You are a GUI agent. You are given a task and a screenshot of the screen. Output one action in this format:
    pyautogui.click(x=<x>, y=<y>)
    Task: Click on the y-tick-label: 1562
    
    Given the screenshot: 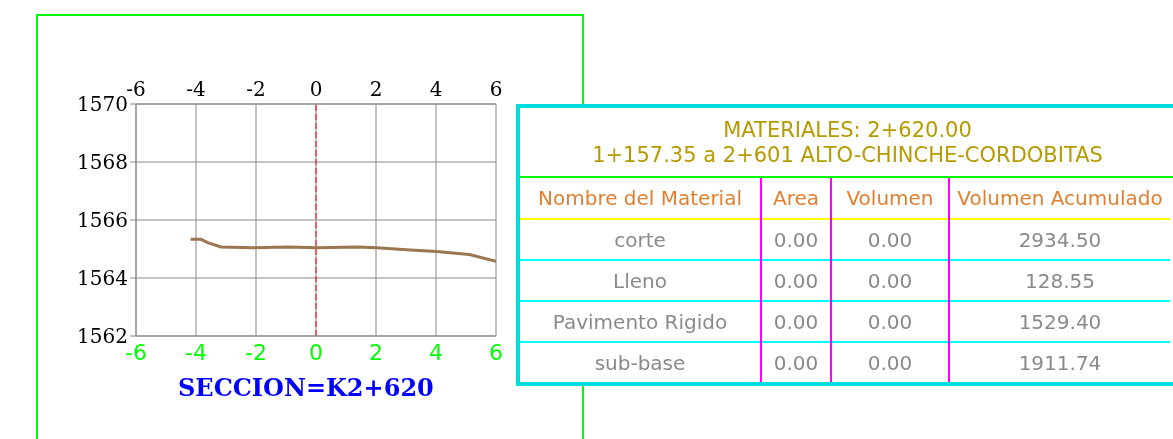 What is the action you would take?
    pyautogui.click(x=102, y=336)
    